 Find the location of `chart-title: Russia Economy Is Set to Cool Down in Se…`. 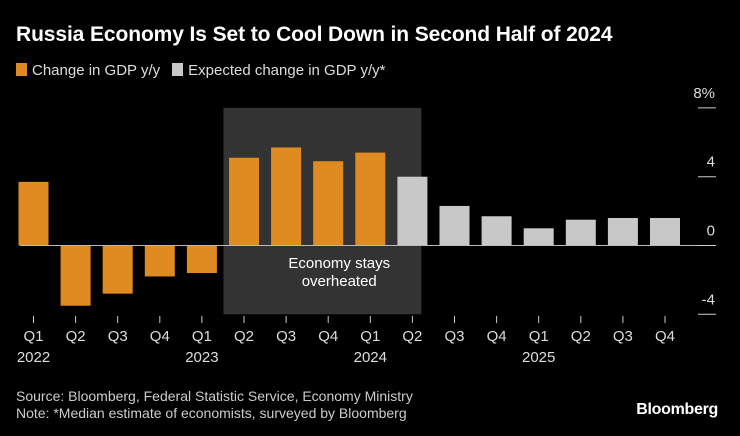

chart-title: Russia Economy Is Set to Cool Down in Se… is located at coordinates (314, 34).